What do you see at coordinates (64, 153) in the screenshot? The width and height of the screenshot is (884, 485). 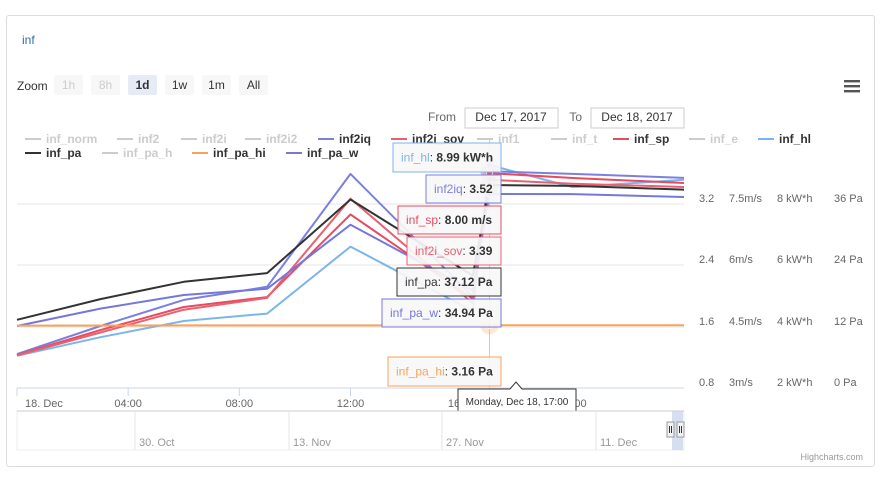 I see `legend-label: inf_pa` at bounding box center [64, 153].